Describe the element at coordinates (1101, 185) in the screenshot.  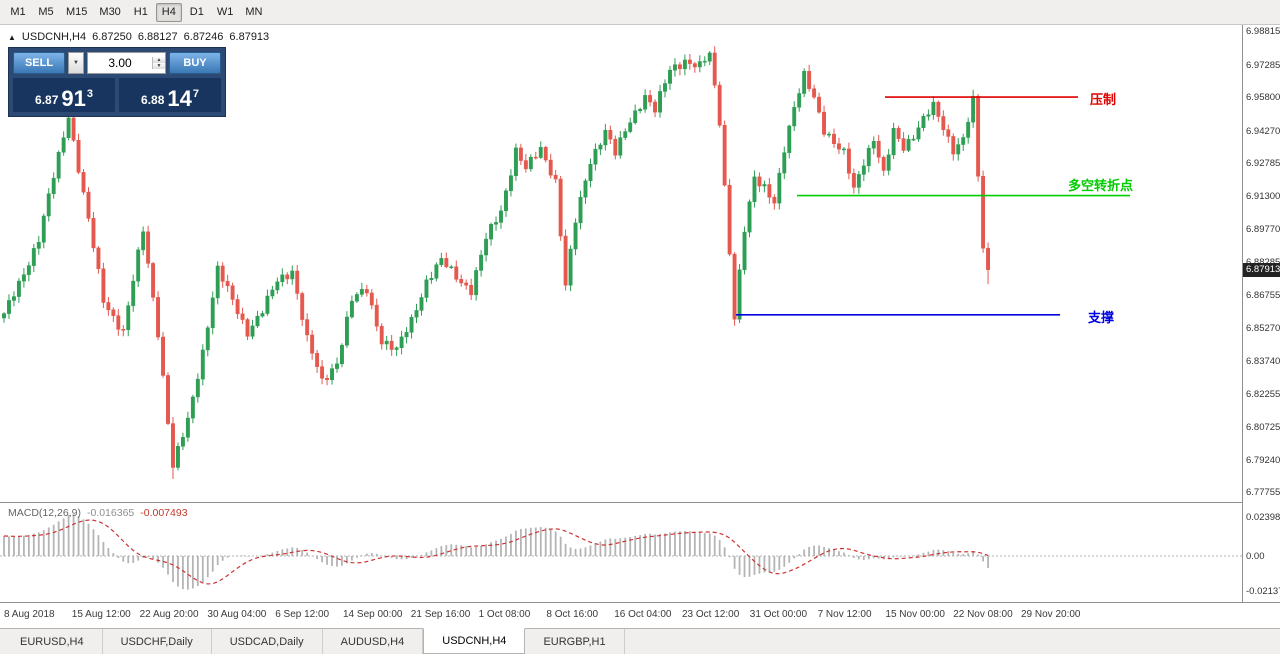
I see `annotation-label-pivot: 多空转折点` at that location.